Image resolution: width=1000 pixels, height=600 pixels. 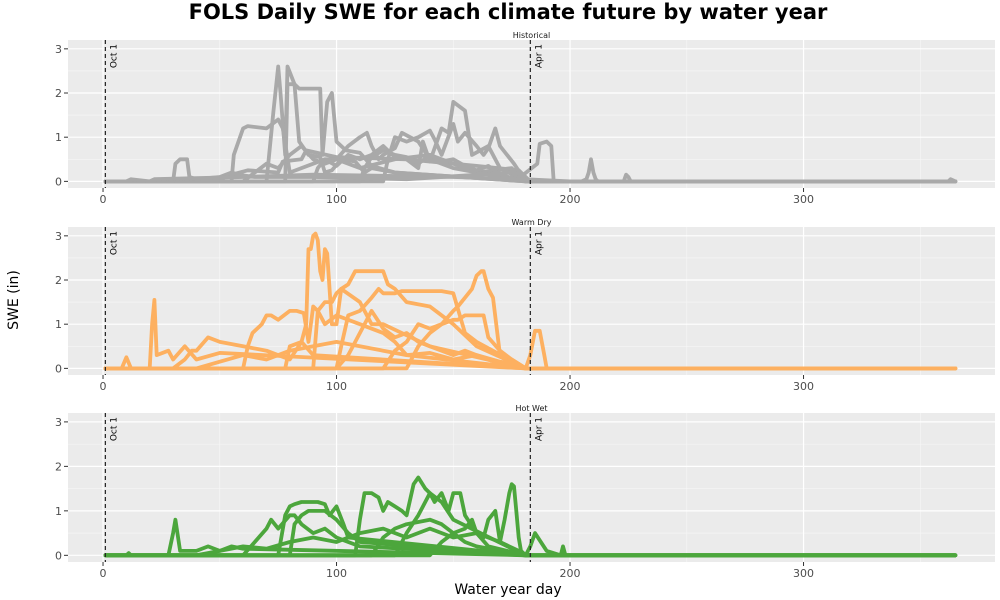 What do you see at coordinates (531, 35) in the screenshot?
I see `facet-title: Historical` at bounding box center [531, 35].